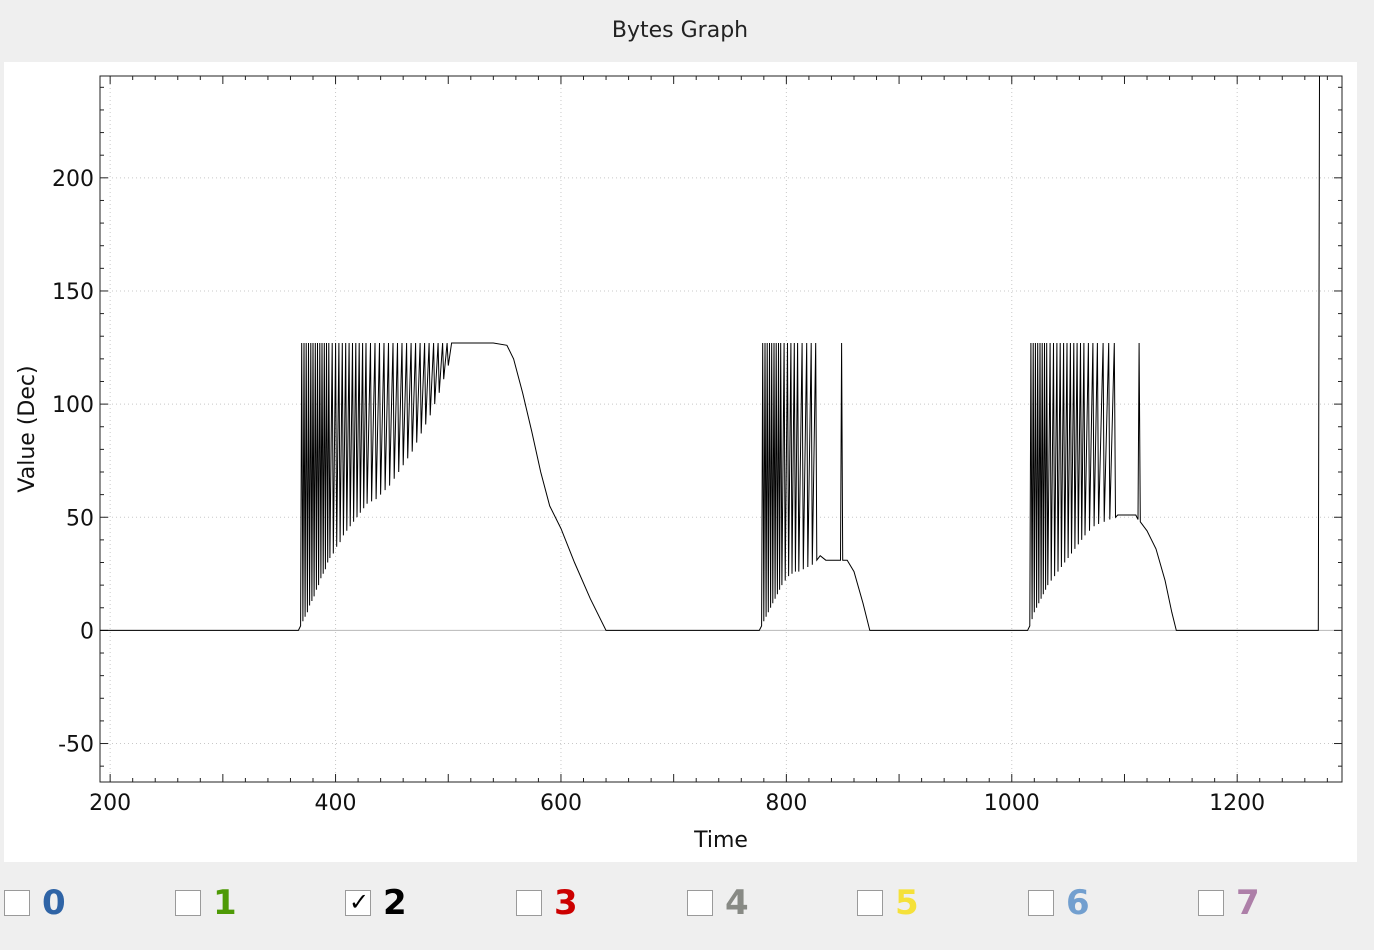 This screenshot has width=1374, height=950. I want to click on x-tick-label: 1000, so click(1012, 803).